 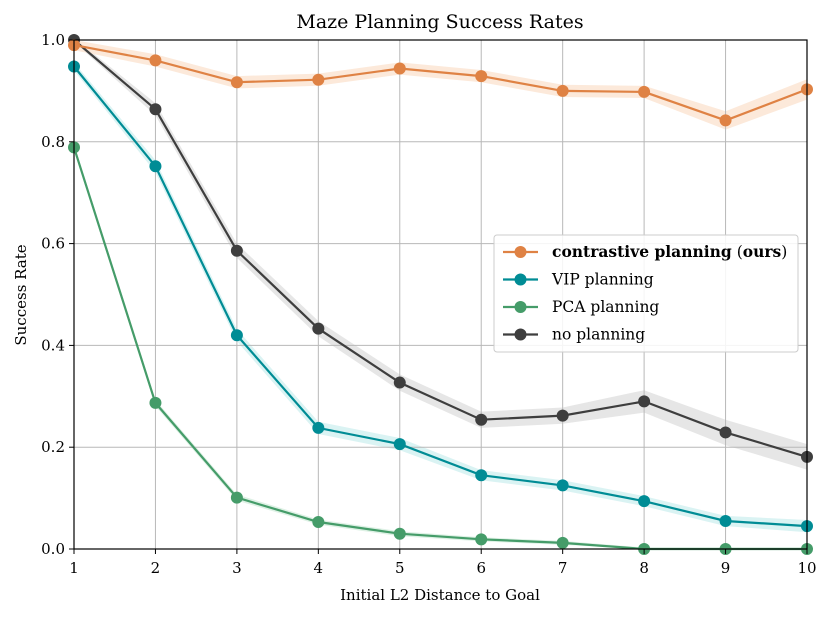 What do you see at coordinates (520, 307) in the screenshot?
I see `legend-pca-planning-marker` at bounding box center [520, 307].